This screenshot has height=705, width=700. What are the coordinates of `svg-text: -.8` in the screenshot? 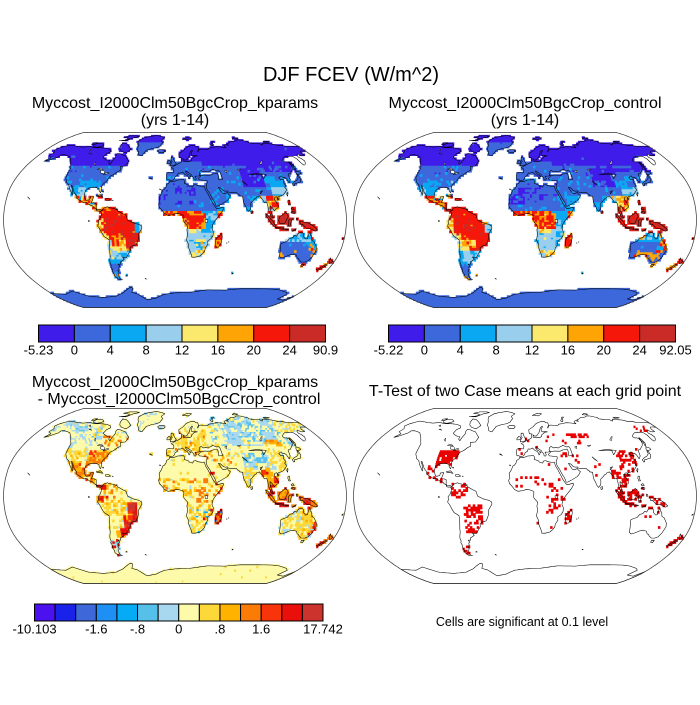 It's located at (137, 629).